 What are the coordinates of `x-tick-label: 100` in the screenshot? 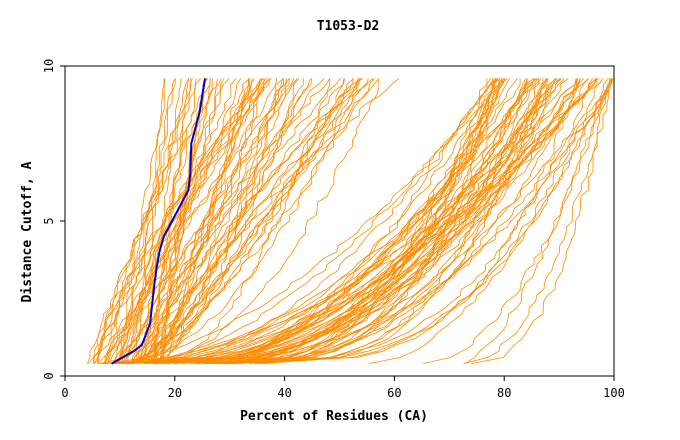 It's located at (614, 393).